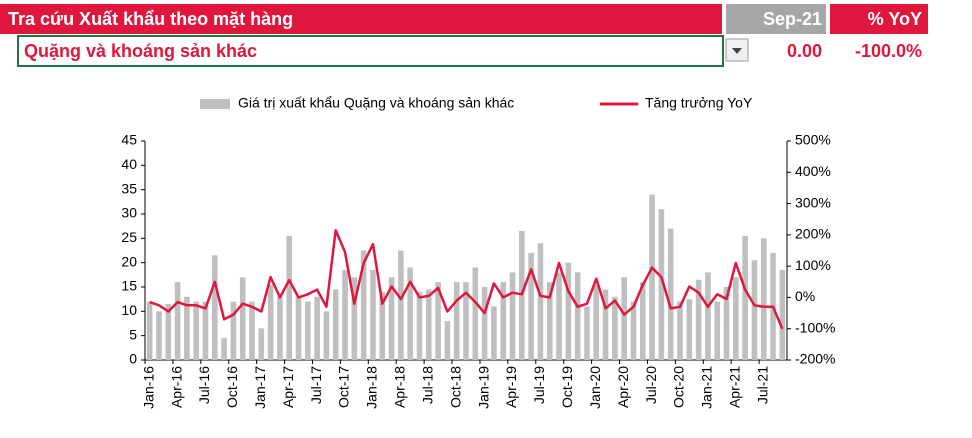 Image resolution: width=972 pixels, height=438 pixels. I want to click on y-tick-label: 0, so click(133, 359).